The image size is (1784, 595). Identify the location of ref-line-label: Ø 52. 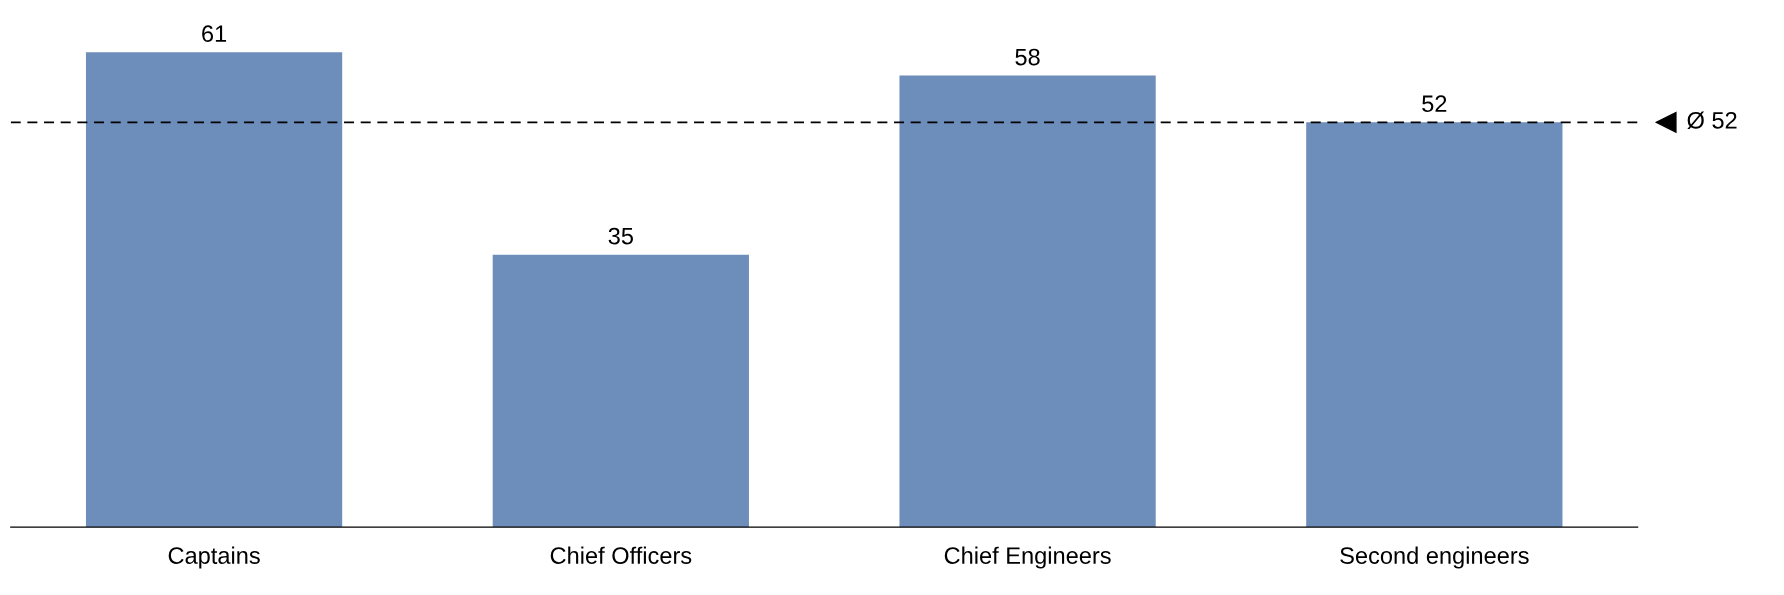
(1712, 120).